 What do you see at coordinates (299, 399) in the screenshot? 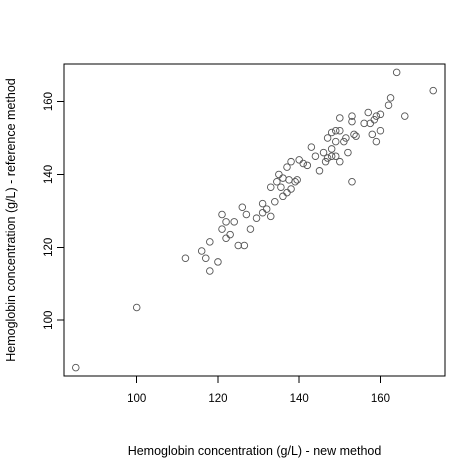
I see `x-tick-label: 140` at bounding box center [299, 399].